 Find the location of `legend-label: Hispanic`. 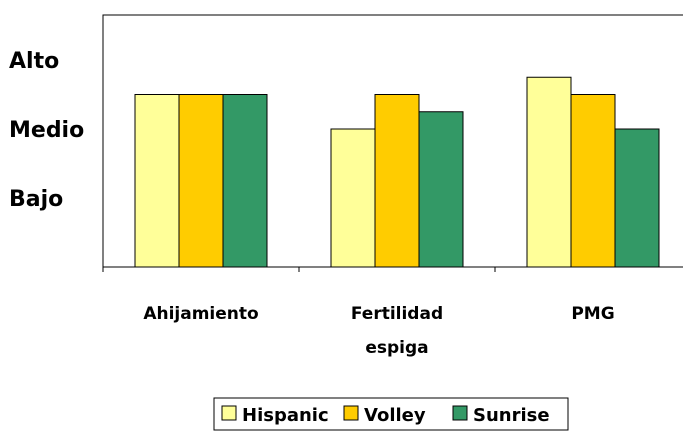

legend-label: Hispanic is located at coordinates (285, 415).